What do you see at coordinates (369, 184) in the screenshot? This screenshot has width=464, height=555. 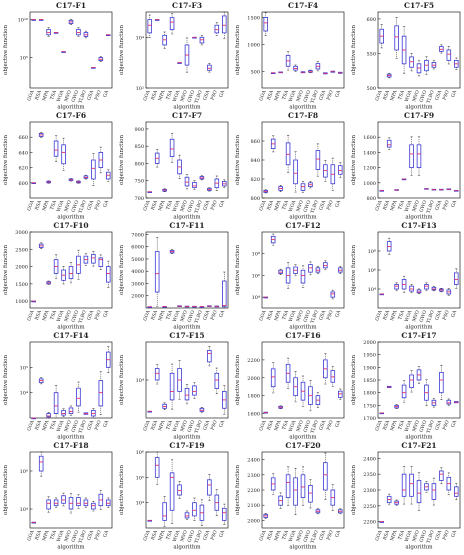 I see `y-tick-label: 1000` at bounding box center [369, 184].